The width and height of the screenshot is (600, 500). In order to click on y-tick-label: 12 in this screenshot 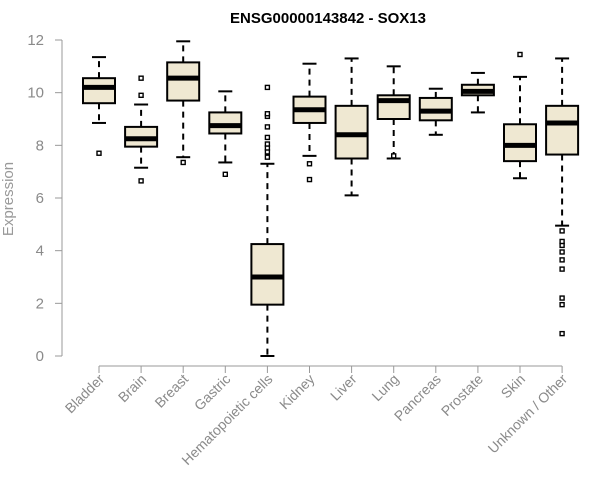, I will do `click(35, 40)`.